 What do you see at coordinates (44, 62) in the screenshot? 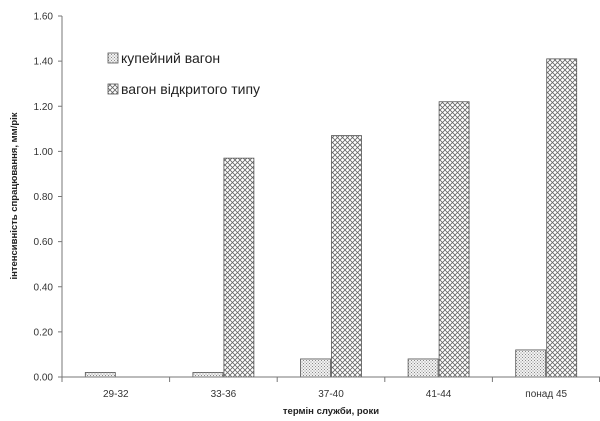
I see `y-tick-label: 1.40` at bounding box center [44, 62].